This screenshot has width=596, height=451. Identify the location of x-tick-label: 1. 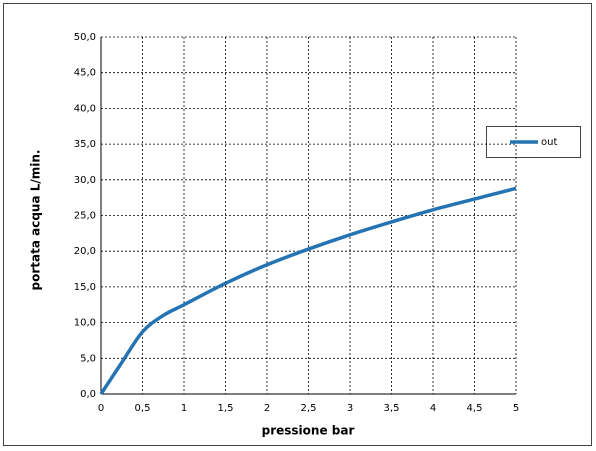
(184, 408).